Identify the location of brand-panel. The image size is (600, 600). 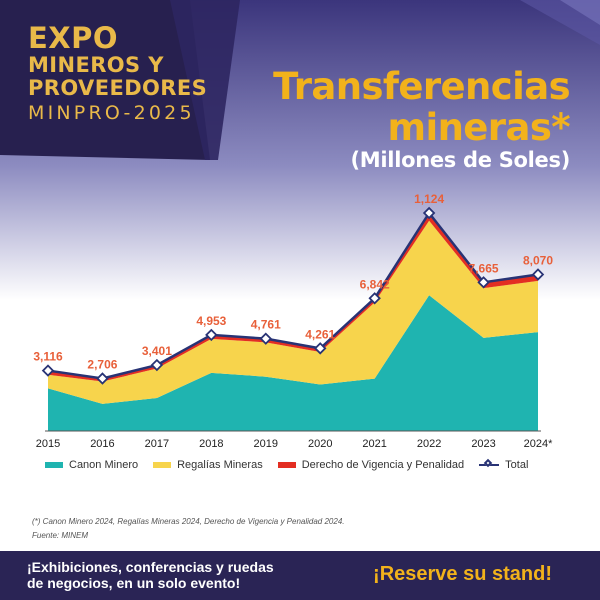
(105, 80).